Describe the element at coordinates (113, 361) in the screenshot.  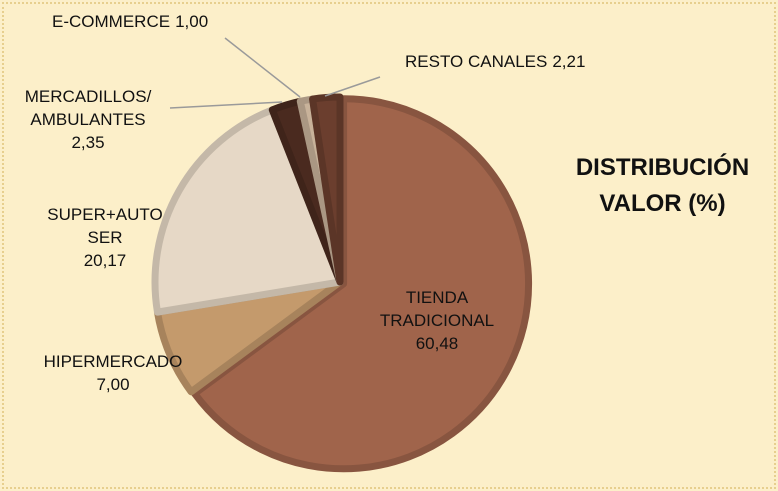
I see `category-label: HIPERMERCADO` at that location.